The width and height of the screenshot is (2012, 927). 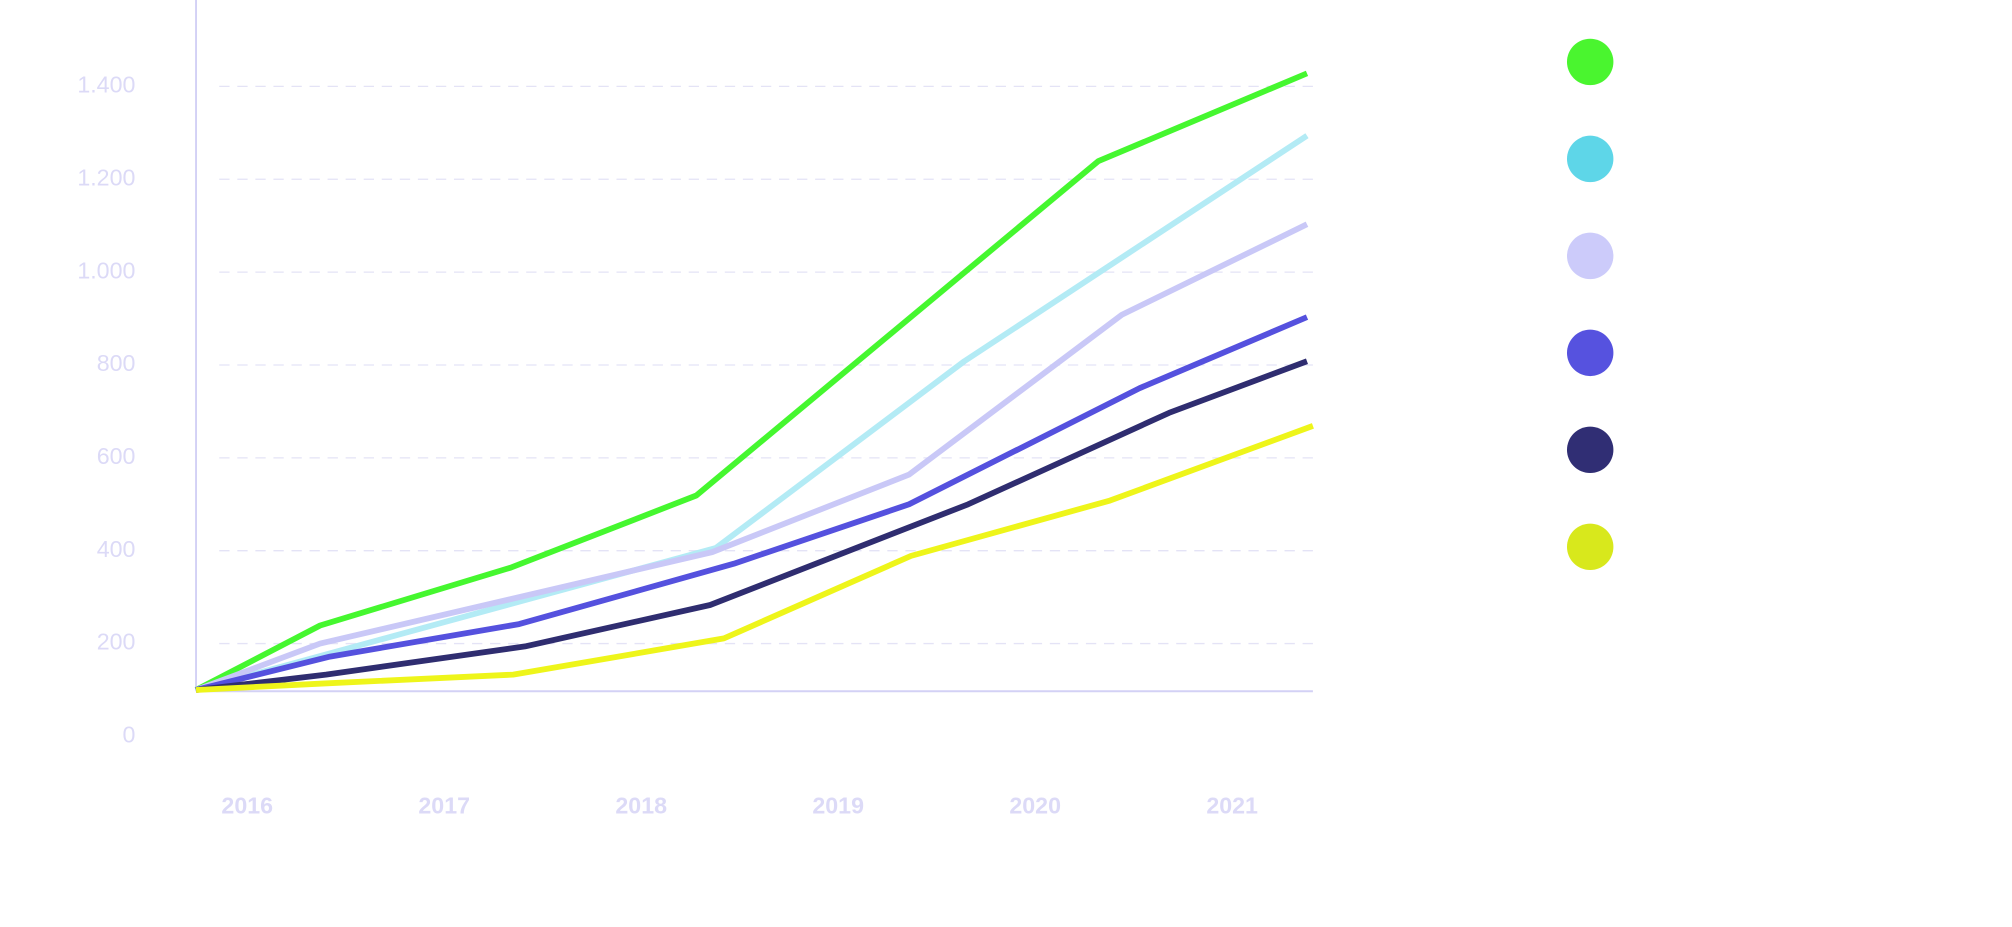 What do you see at coordinates (838, 805) in the screenshot?
I see `x-tick-label: 2019` at bounding box center [838, 805].